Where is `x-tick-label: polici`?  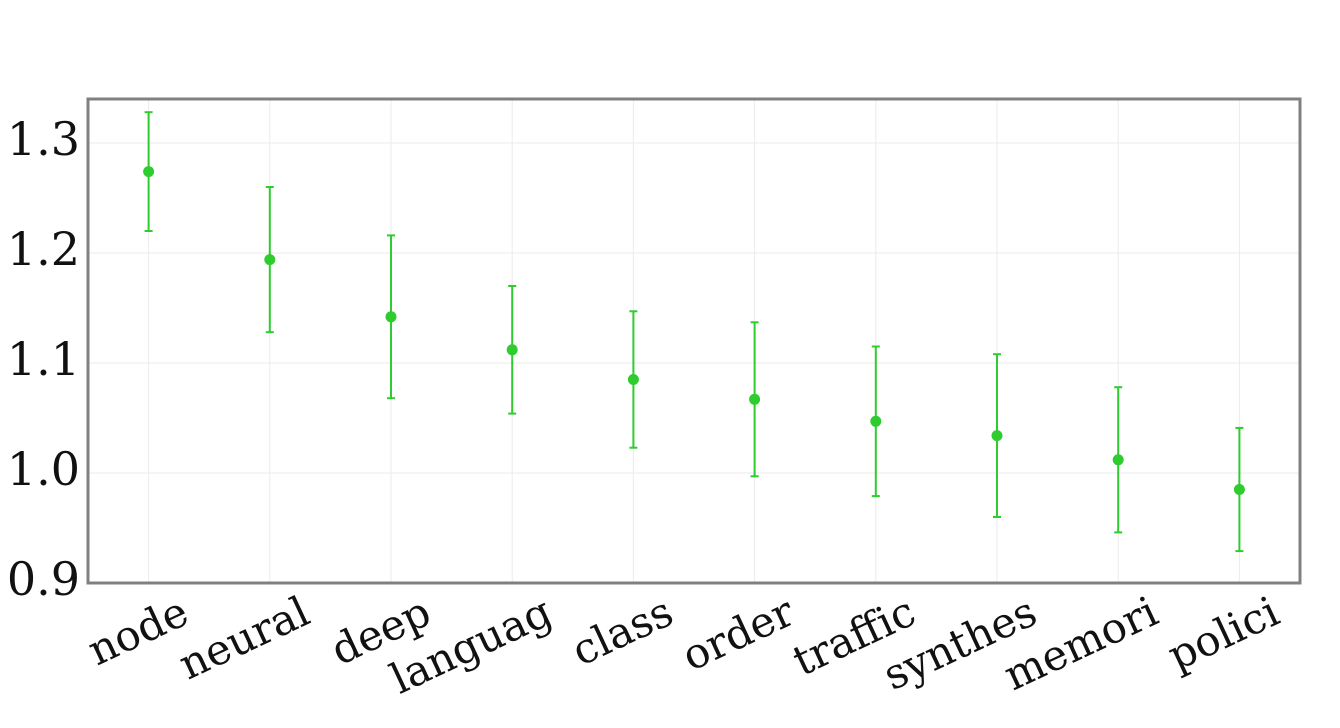
x-tick-label: polici is located at coordinates (1223, 633).